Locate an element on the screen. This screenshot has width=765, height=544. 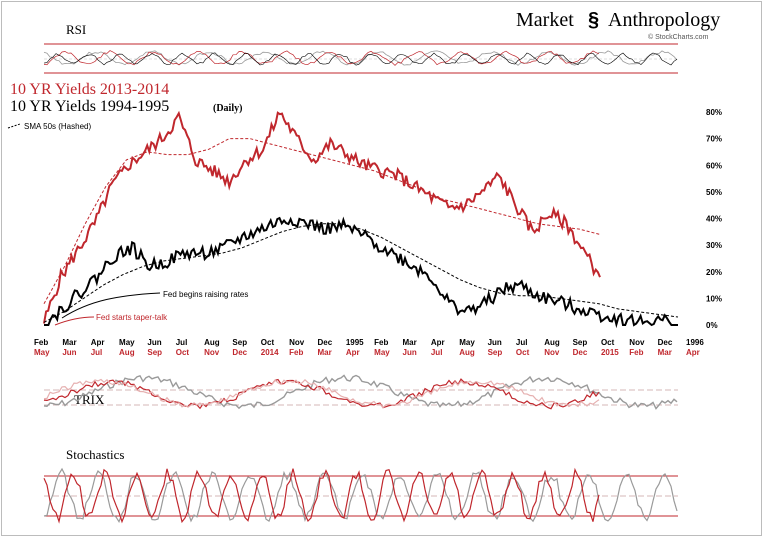
brand-left: Market is located at coordinates (545, 20).